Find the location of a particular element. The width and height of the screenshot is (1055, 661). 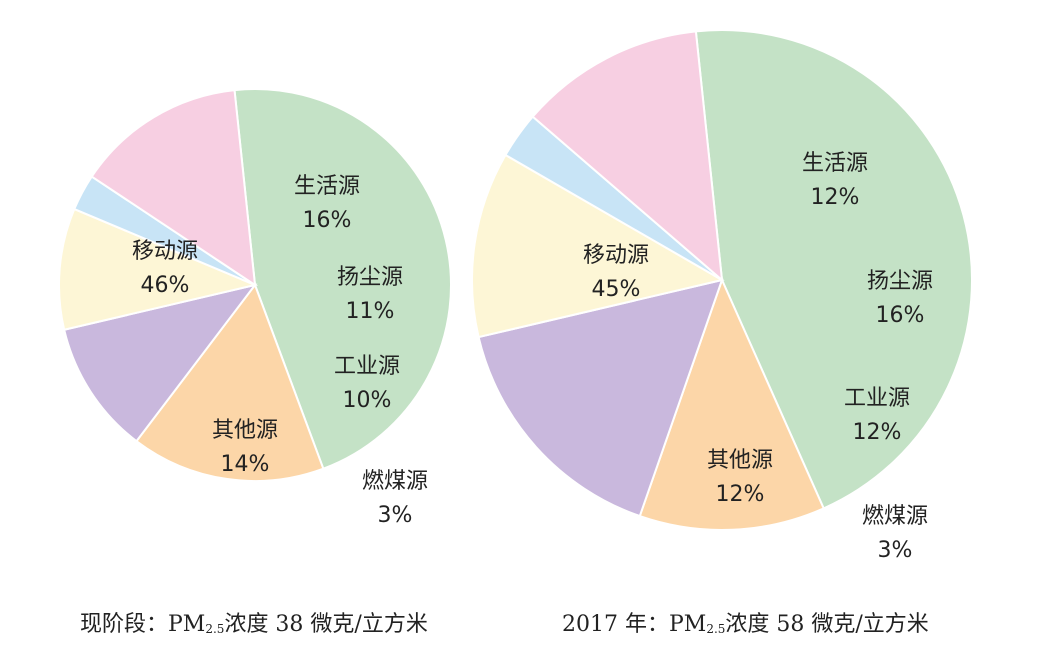

right-slice-label-dust: 扬尘源 is located at coordinates (900, 281).